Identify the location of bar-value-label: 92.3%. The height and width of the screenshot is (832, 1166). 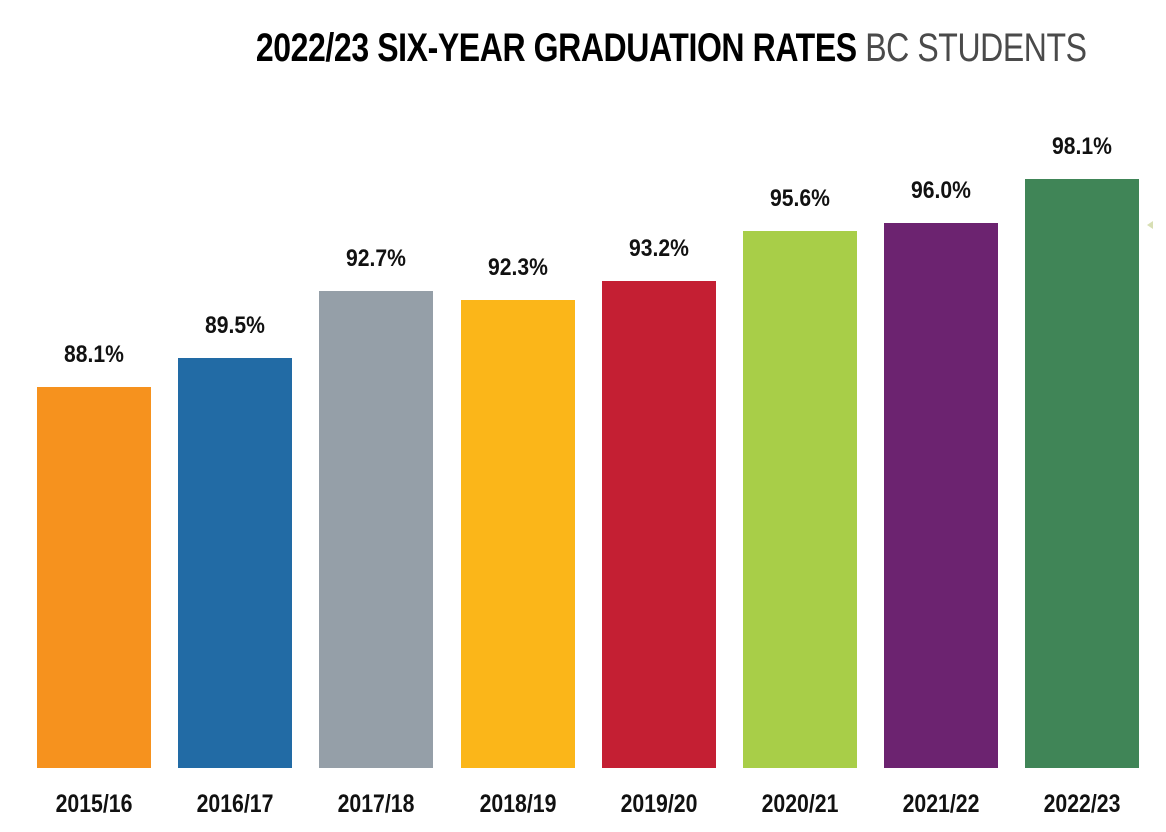
(518, 267).